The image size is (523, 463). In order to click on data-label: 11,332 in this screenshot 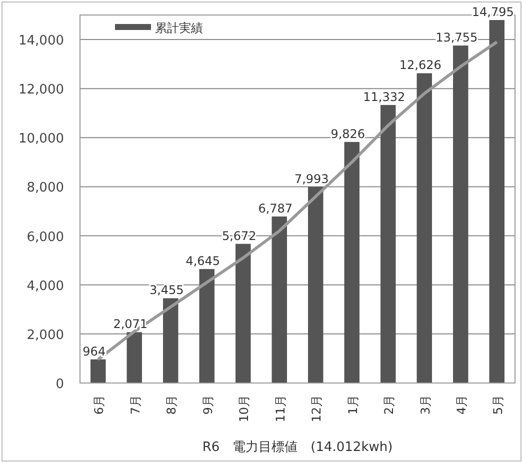, I will do `click(384, 97)`.